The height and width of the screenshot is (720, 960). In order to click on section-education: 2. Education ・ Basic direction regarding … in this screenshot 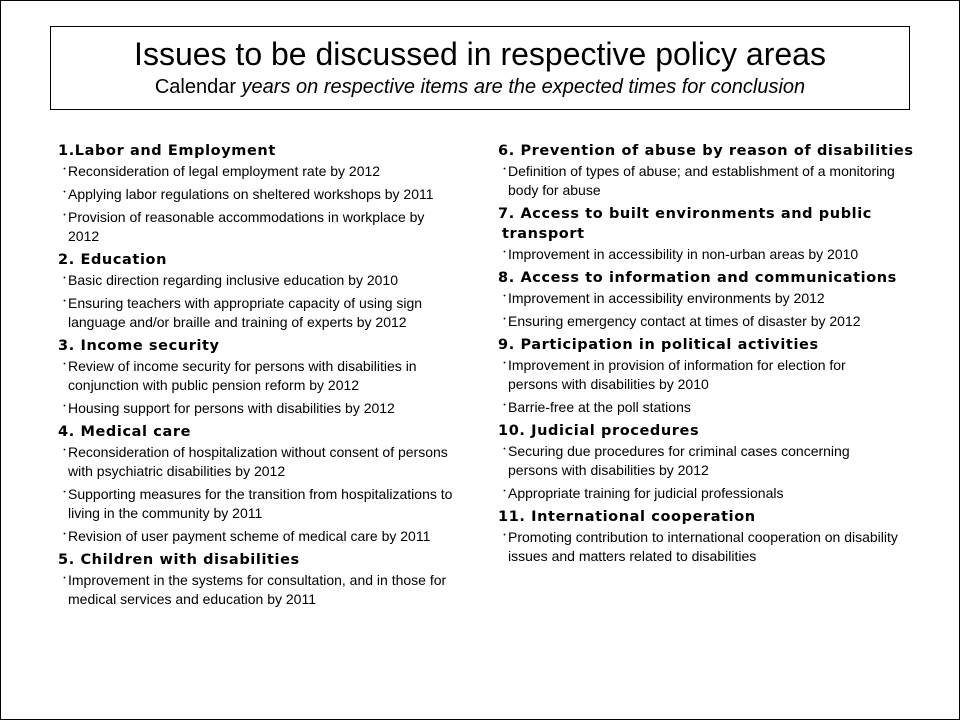, I will do `click(258, 291)`.